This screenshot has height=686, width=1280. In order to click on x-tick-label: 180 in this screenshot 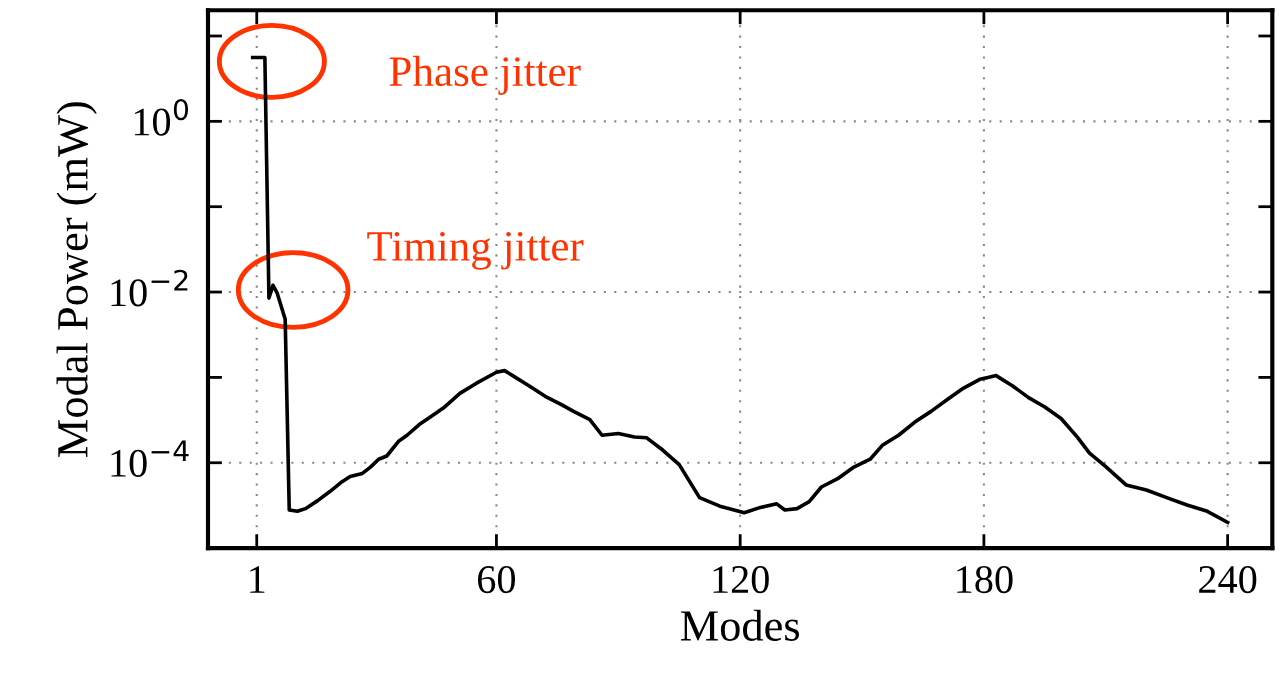, I will do `click(985, 579)`.